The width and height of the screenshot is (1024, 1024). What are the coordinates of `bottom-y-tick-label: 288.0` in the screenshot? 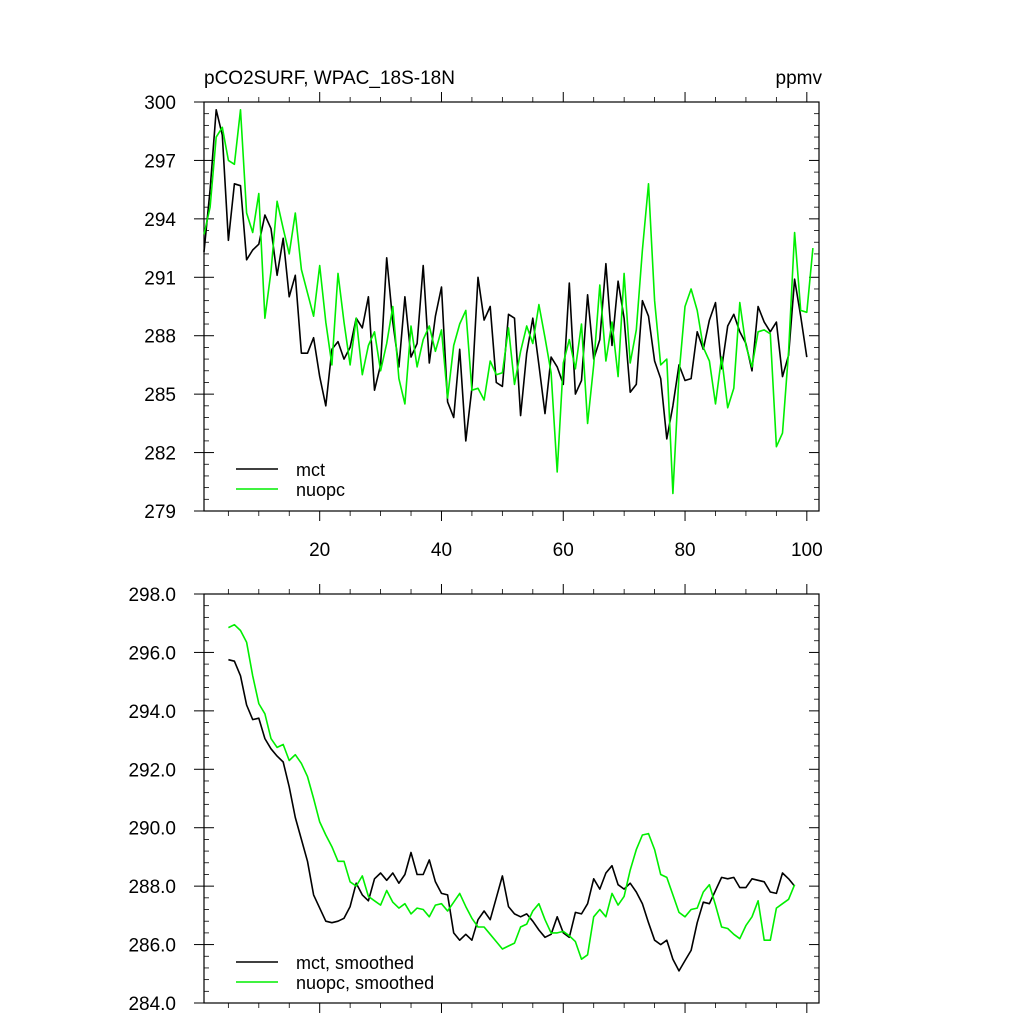 It's located at (152, 887).